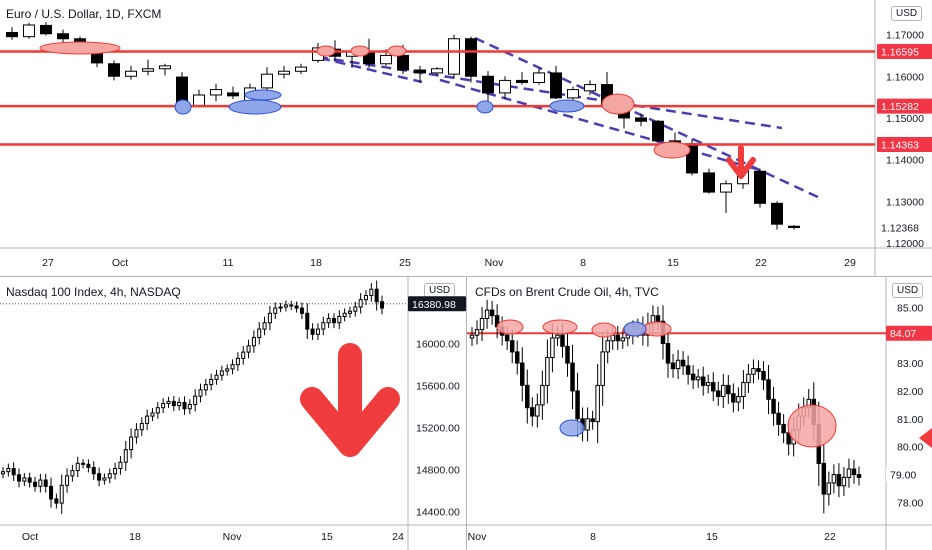 The height and width of the screenshot is (550, 932). What do you see at coordinates (466, 413) in the screenshot?
I see `panel-divider-vertical` at bounding box center [466, 413].